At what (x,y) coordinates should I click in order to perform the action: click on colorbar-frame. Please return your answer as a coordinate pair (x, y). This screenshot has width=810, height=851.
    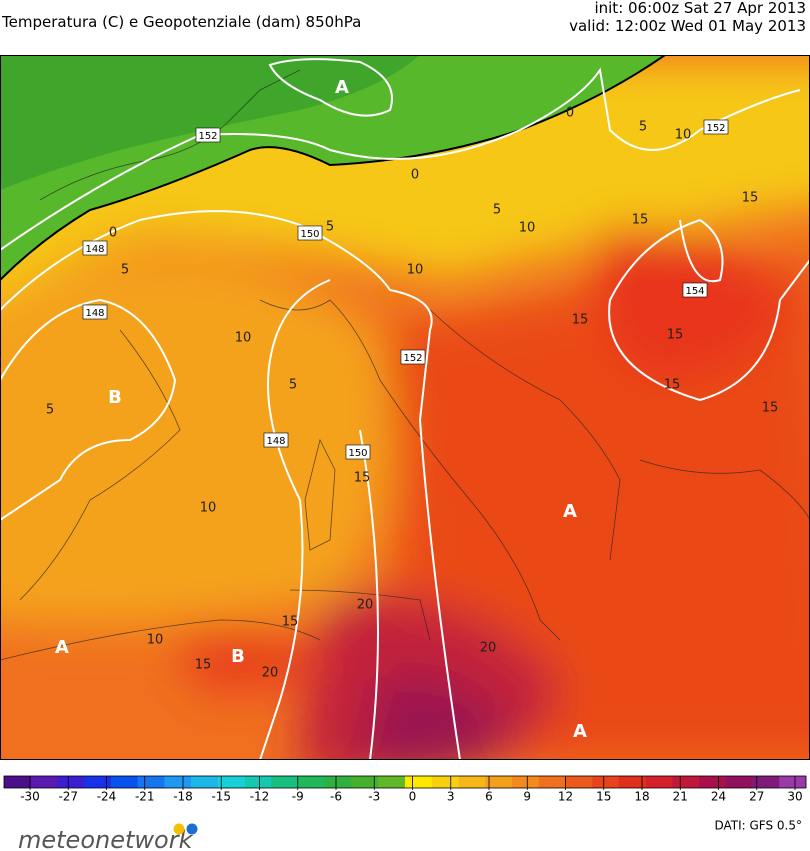
    Looking at the image, I should click on (405, 782).